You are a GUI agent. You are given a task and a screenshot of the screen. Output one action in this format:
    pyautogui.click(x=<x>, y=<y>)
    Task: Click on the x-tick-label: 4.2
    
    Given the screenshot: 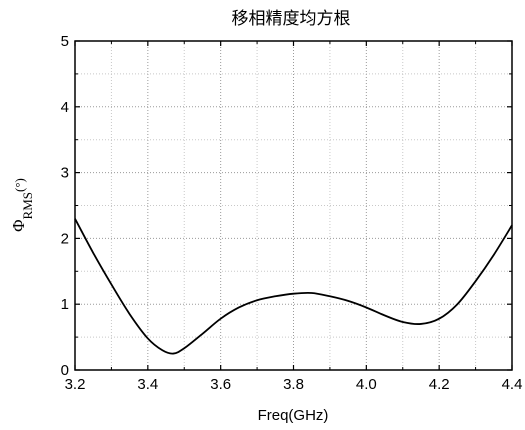 What is the action you would take?
    pyautogui.click(x=439, y=384)
    